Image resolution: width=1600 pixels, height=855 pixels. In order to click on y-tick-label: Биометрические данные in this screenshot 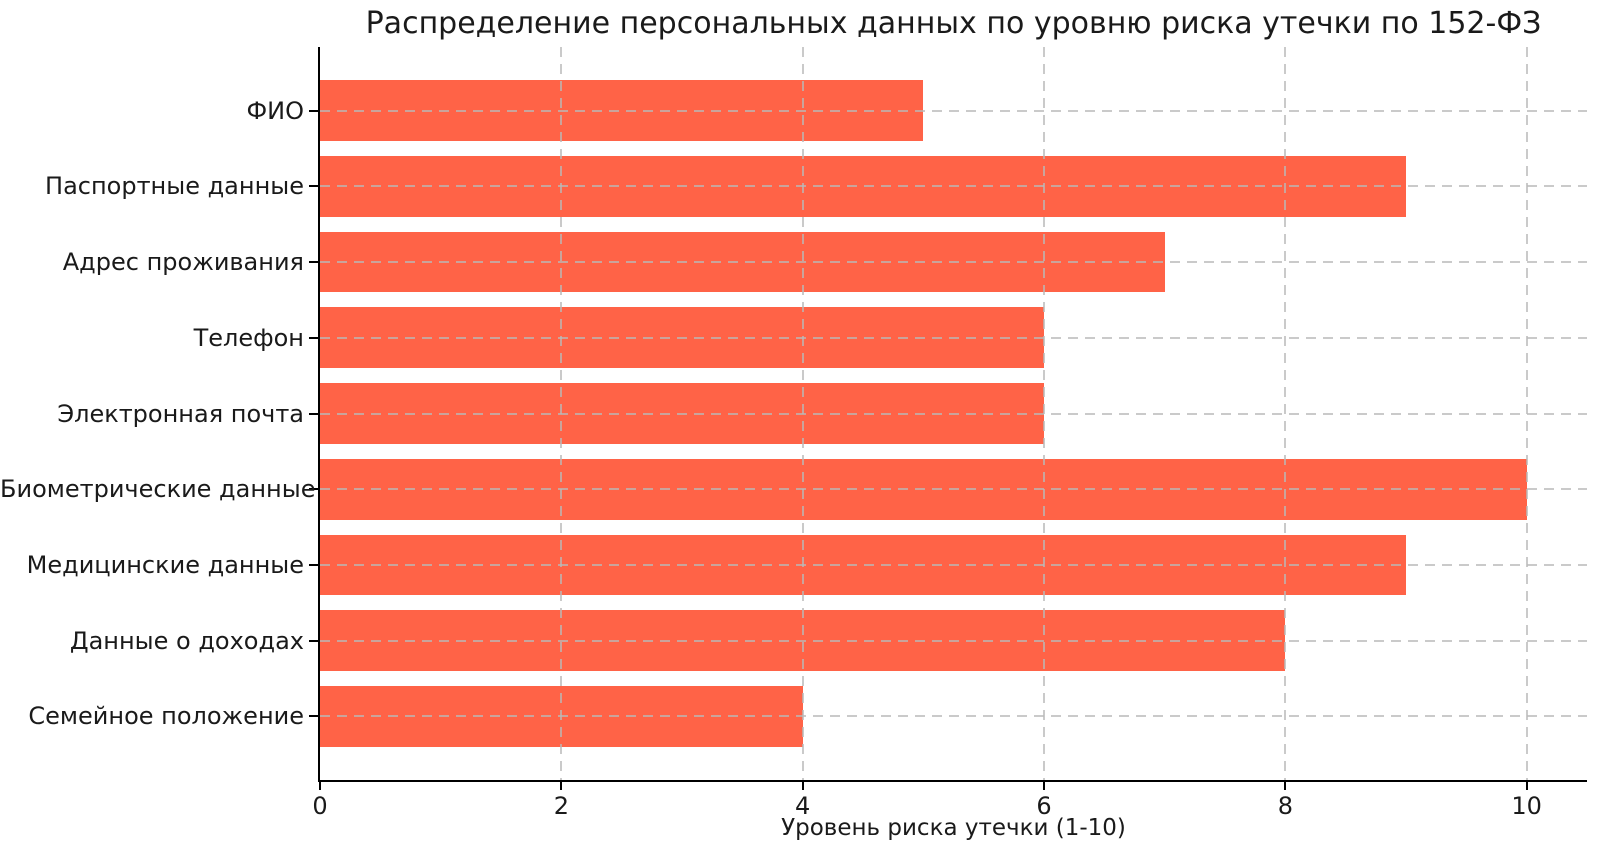, I will do `click(158, 489)`.